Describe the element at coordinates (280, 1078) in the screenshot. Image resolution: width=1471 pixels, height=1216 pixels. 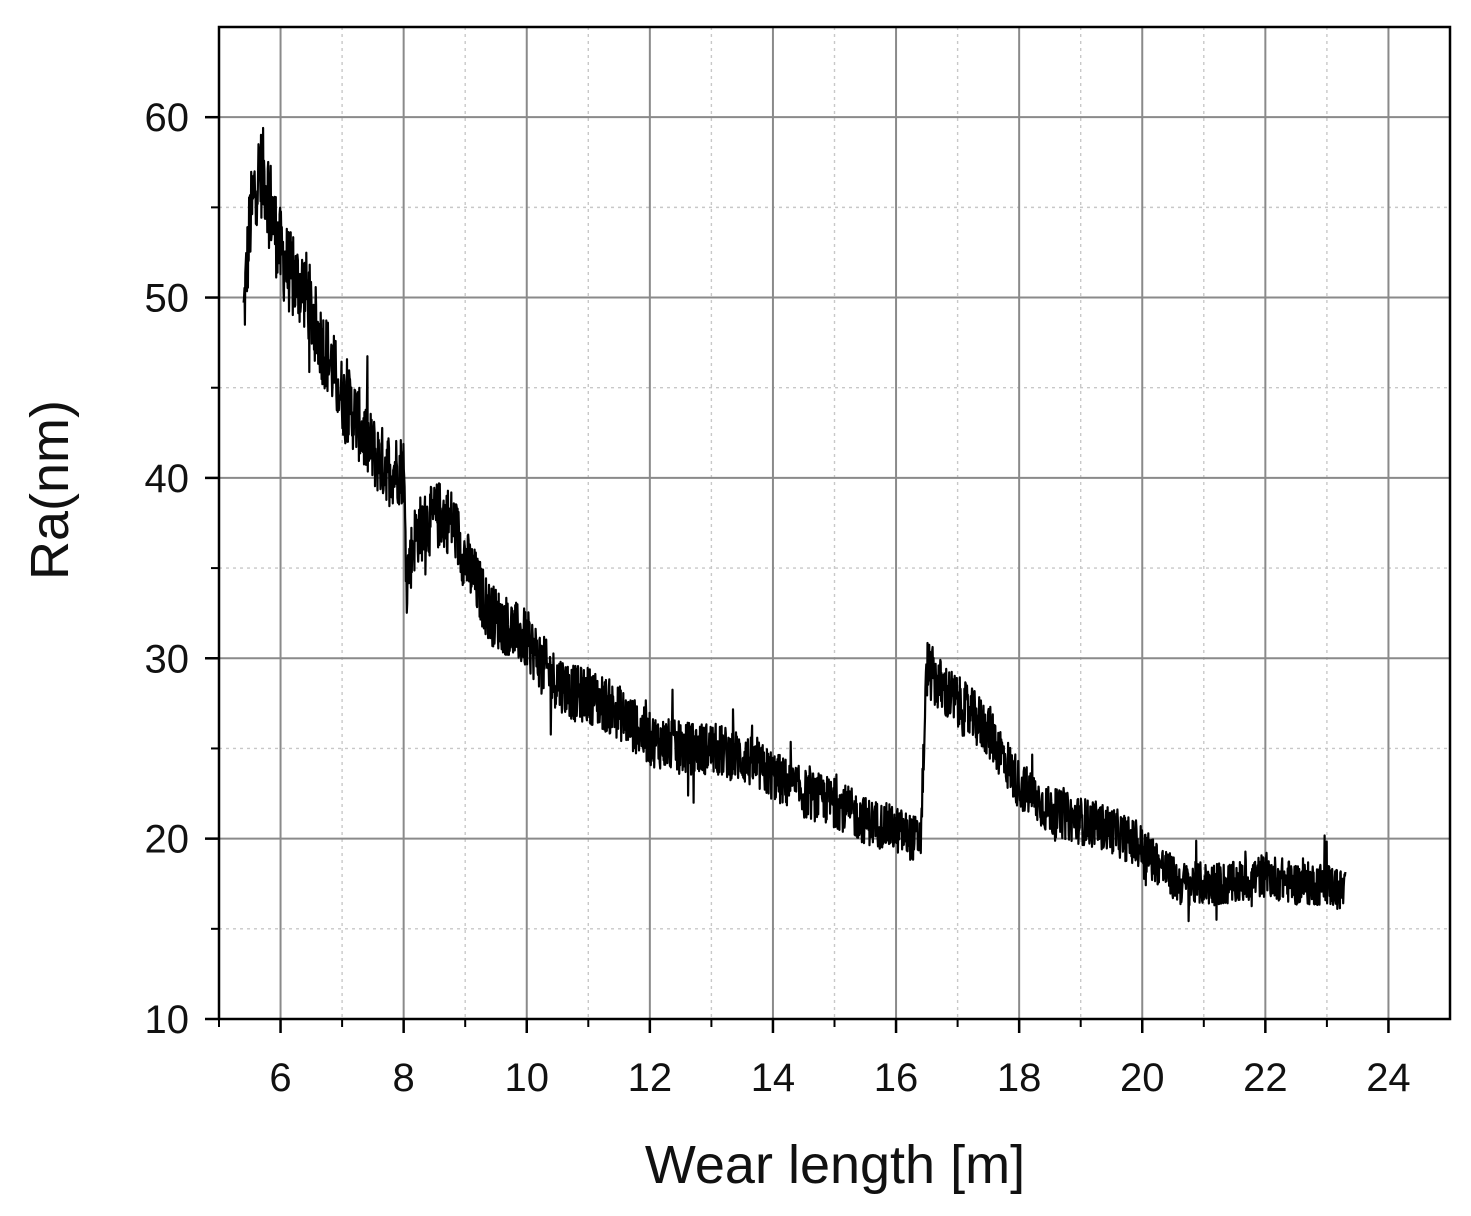
I see `x-tick-label: 6` at that location.